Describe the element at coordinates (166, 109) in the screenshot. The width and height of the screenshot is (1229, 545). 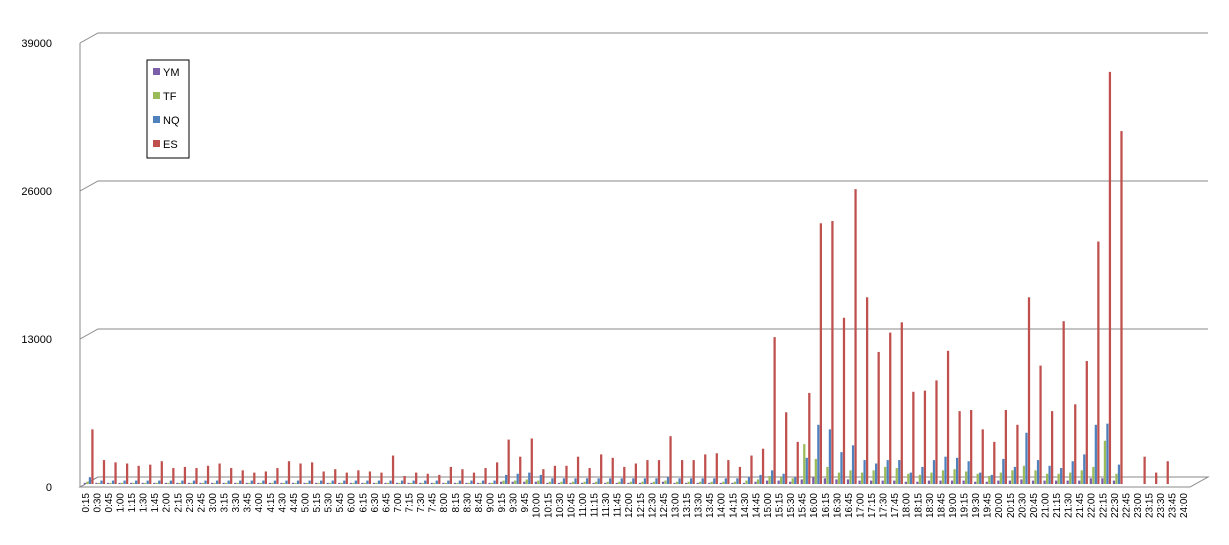
I see `legend: YM TF NQ ES` at that location.